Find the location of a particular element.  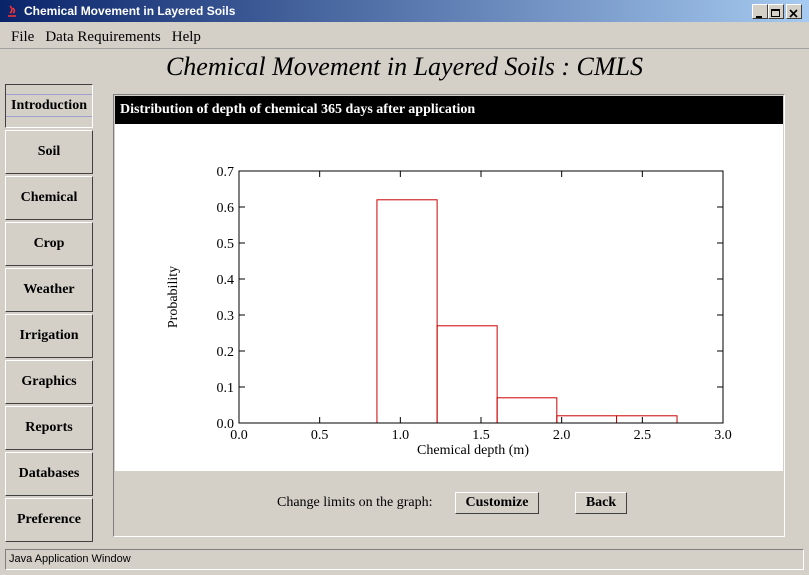

menu-bar: File Data Requirements Help is located at coordinates (404, 36).